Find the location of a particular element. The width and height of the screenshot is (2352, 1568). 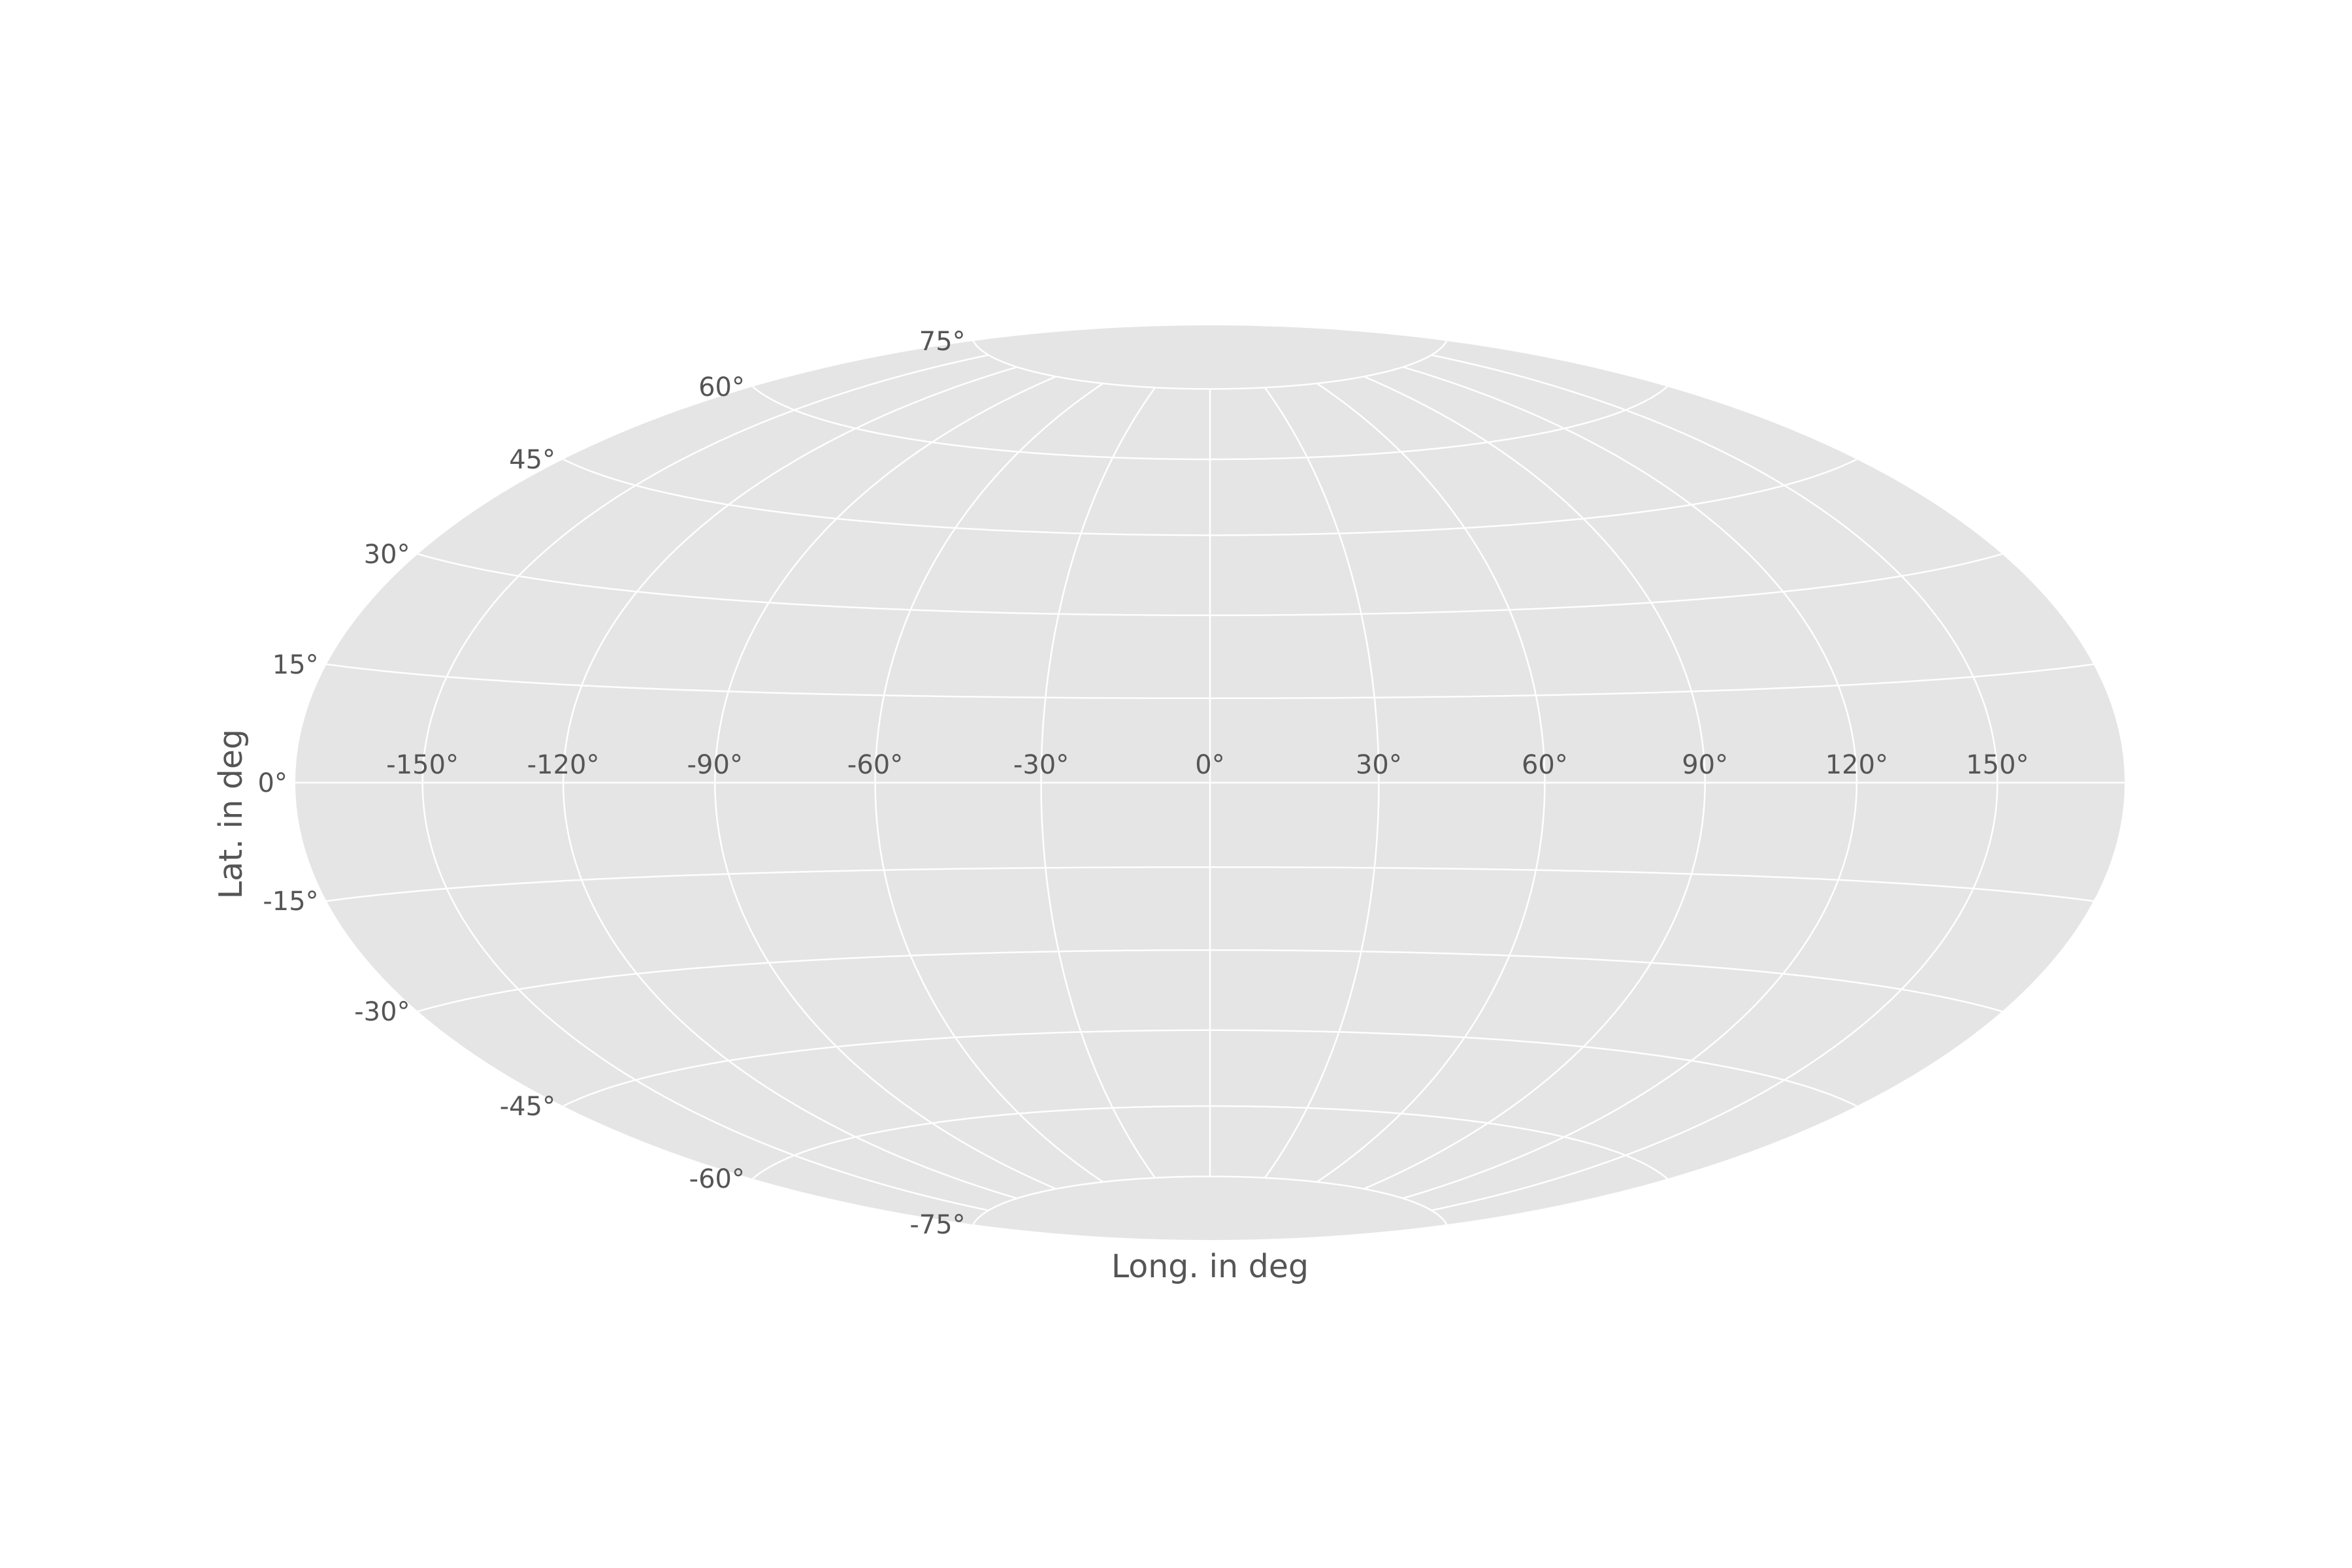

x-axis-label: Long. in deg is located at coordinates (1210, 1266).